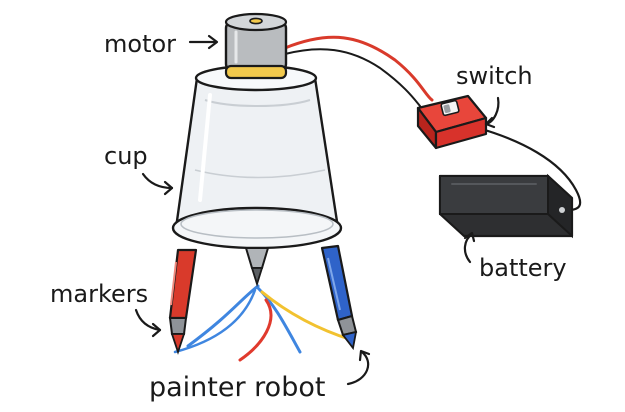 Image resolution: width=625 pixels, height=412 pixels. Describe the element at coordinates (255, 330) in the screenshot. I see `red-paint-stroke` at that location.